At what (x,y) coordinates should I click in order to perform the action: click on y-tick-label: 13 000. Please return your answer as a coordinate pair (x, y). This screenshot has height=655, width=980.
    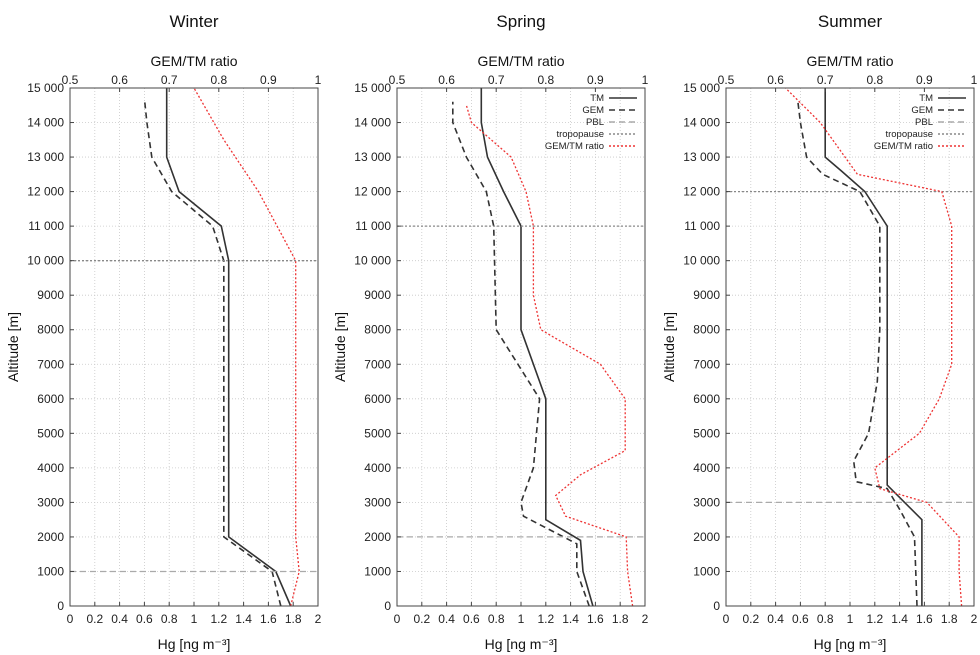
    Looking at the image, I should click on (45, 157).